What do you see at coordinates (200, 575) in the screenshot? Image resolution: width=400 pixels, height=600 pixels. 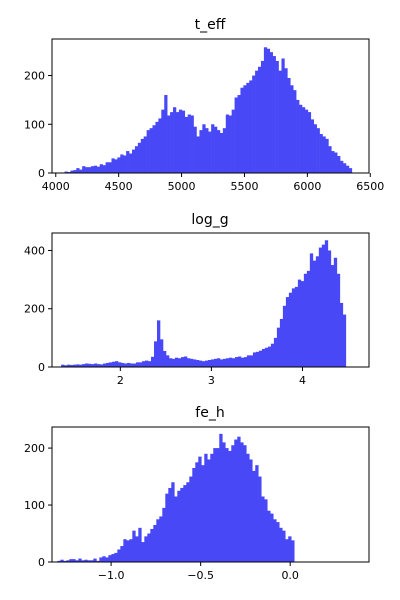 I see `x-tick-label: −0.5` at bounding box center [200, 575].